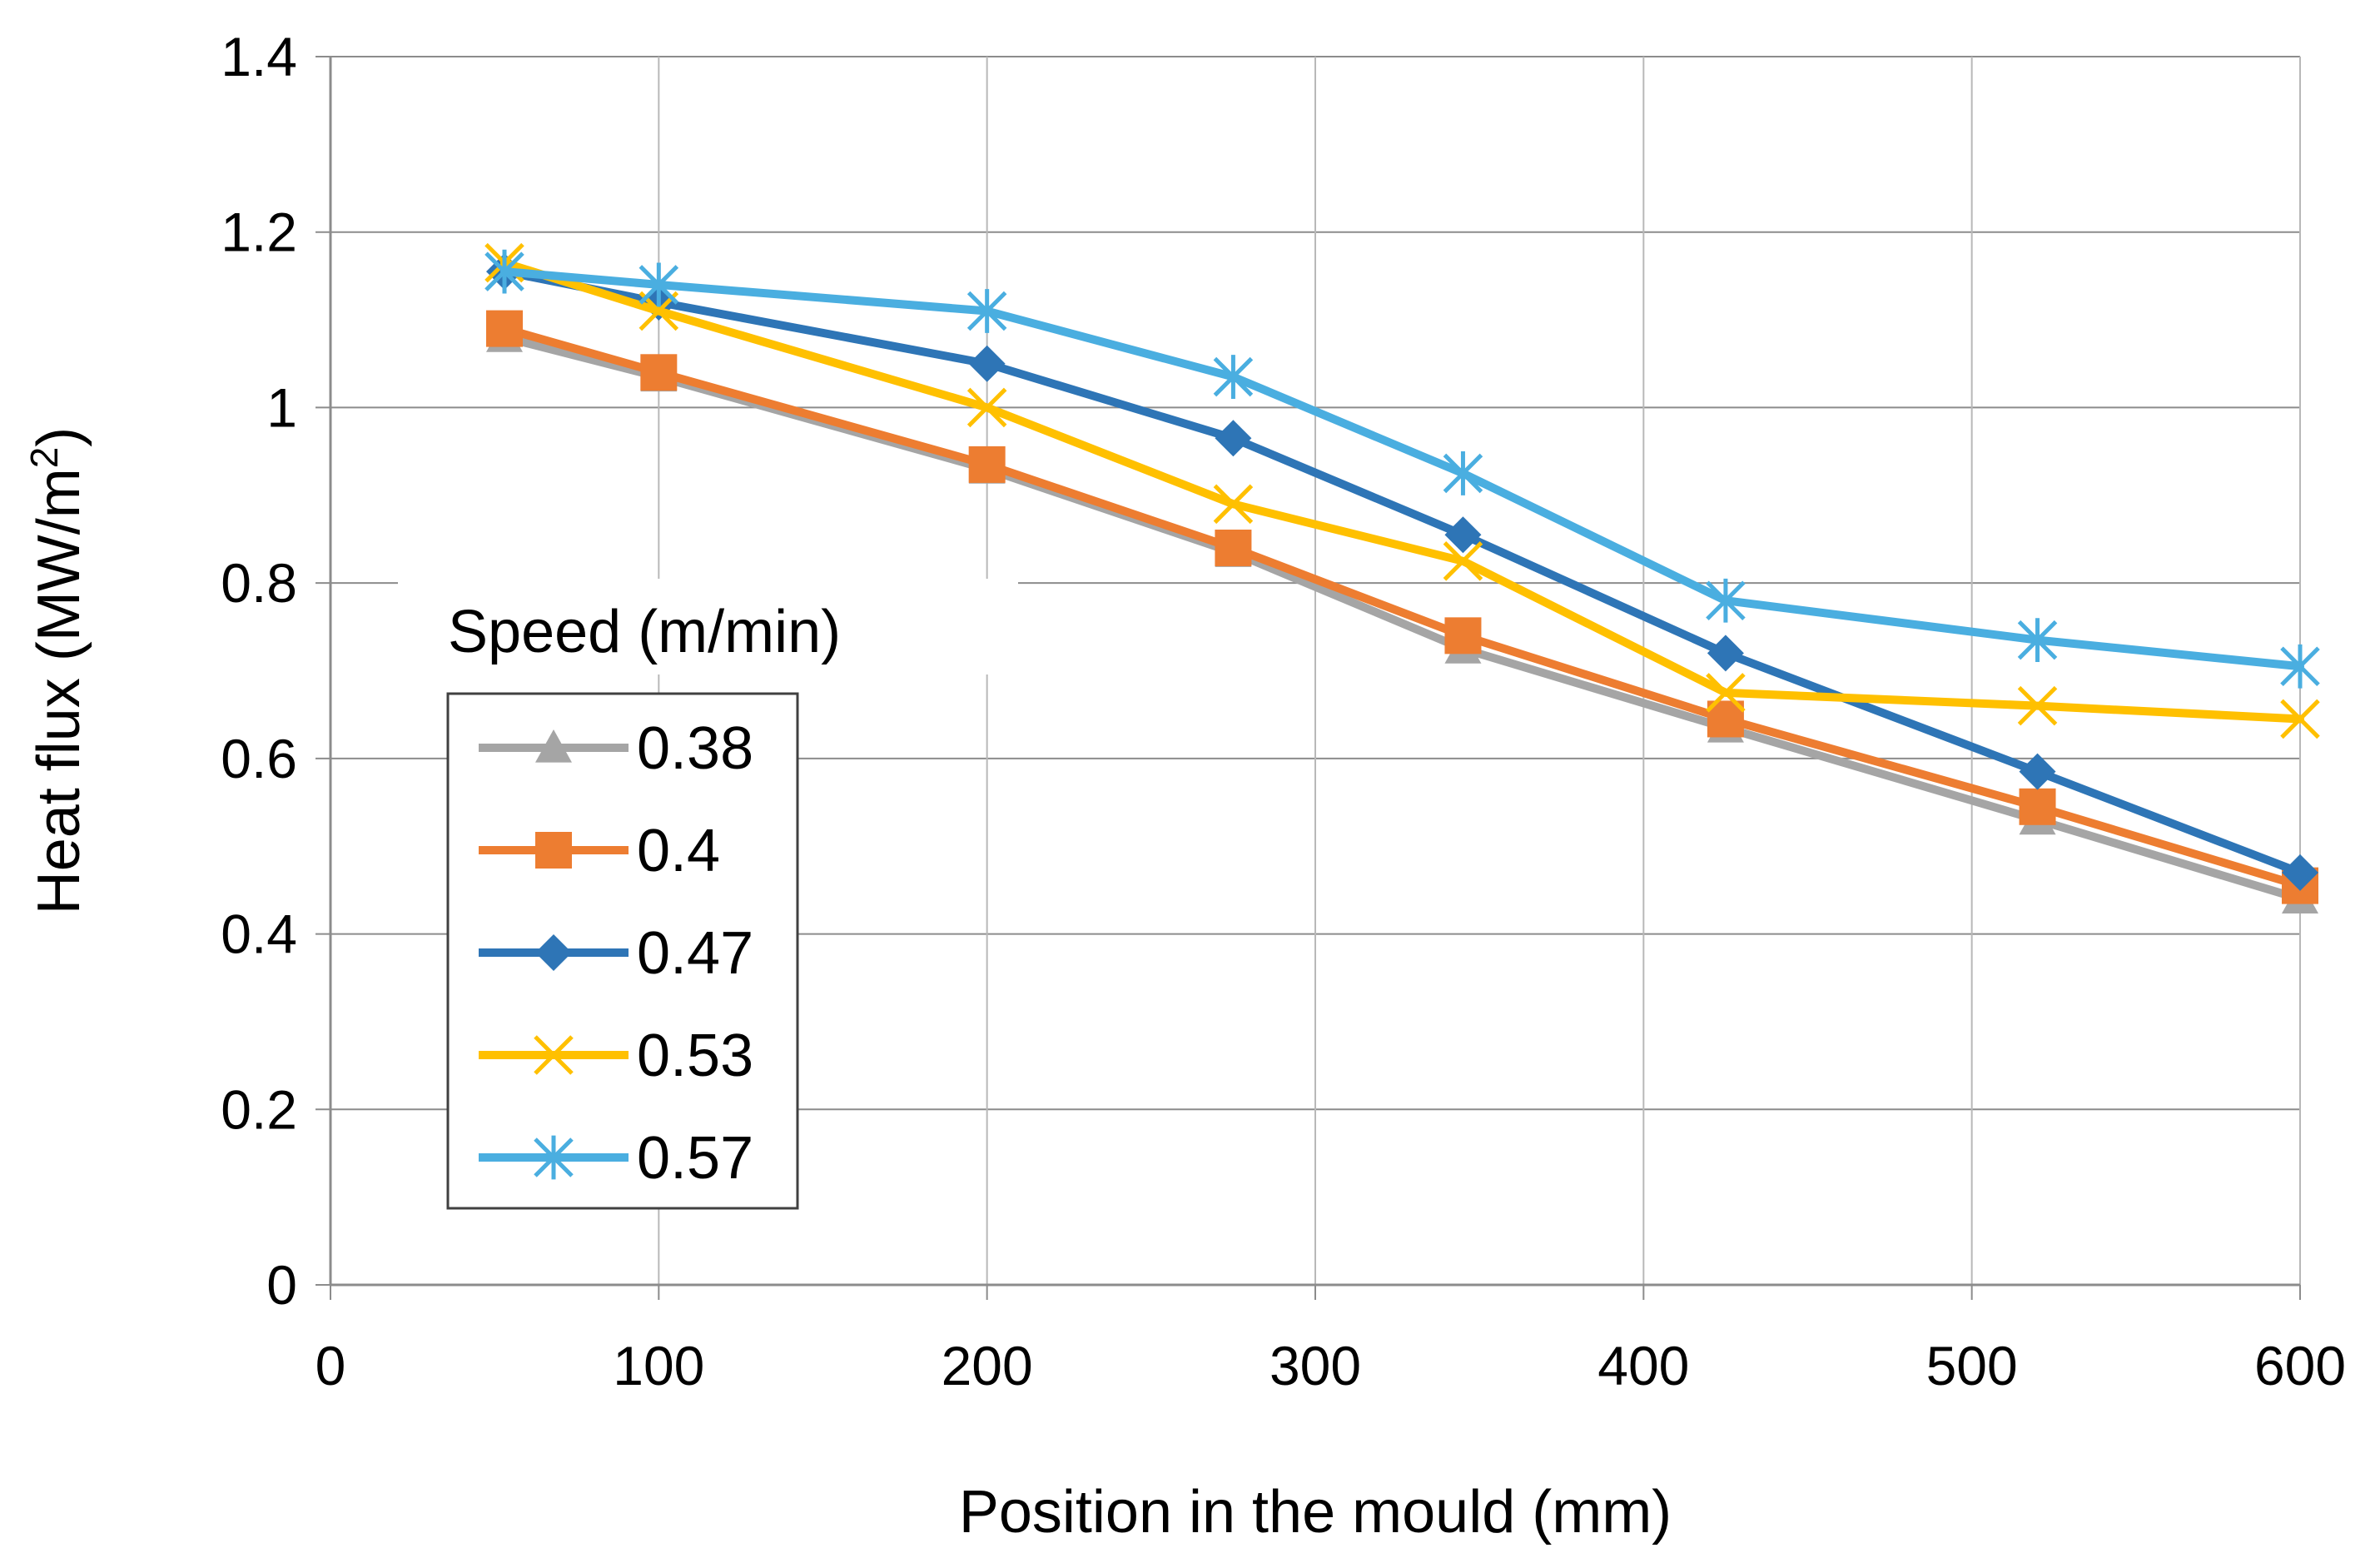  What do you see at coordinates (281, 1285) in the screenshot?
I see `y-tick-label: 0` at bounding box center [281, 1285].